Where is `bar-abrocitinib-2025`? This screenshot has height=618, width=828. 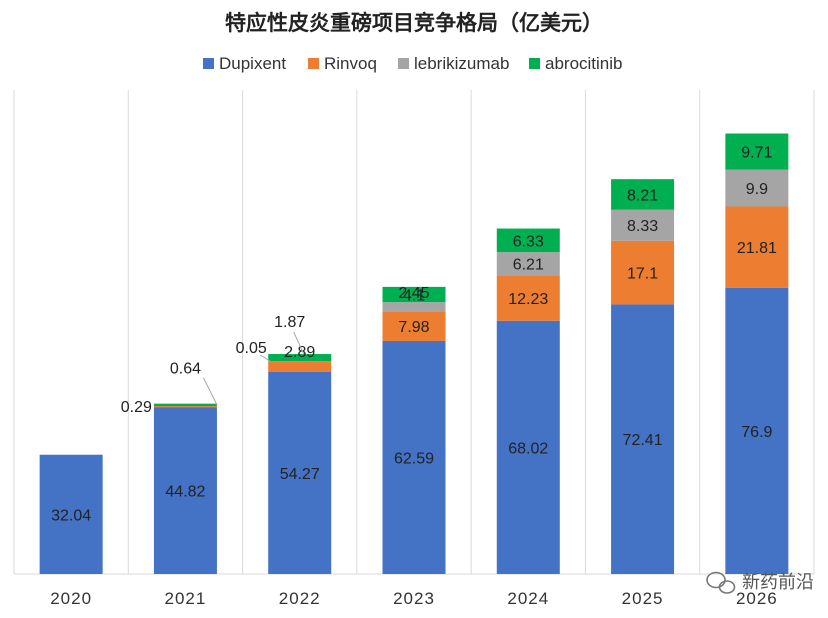 bar-abrocitinib-2025 is located at coordinates (643, 194).